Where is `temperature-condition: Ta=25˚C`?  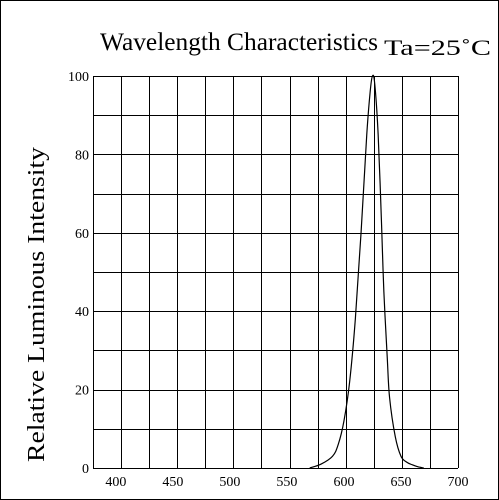 temperature-condition: Ta=25˚C is located at coordinates (437, 47).